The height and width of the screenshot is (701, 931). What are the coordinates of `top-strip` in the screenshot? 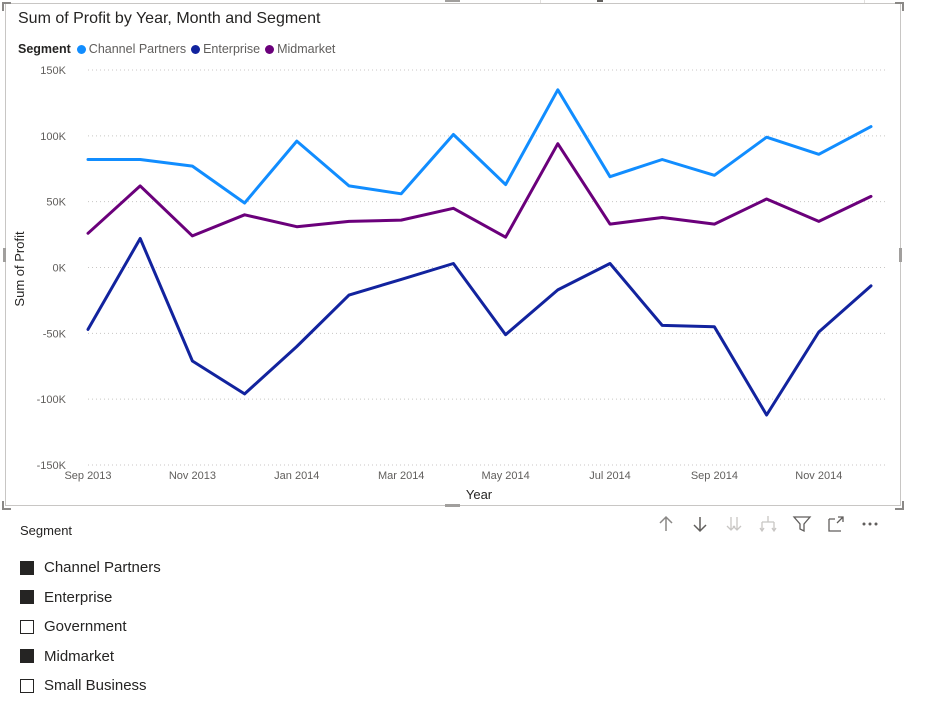 It's located at (465, 1).